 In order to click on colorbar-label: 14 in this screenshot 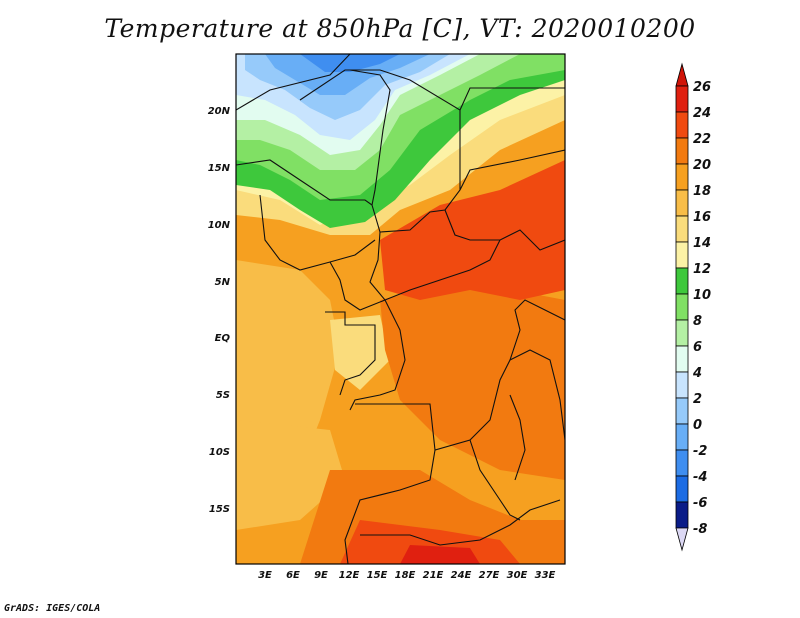, I will do `click(702, 243)`.